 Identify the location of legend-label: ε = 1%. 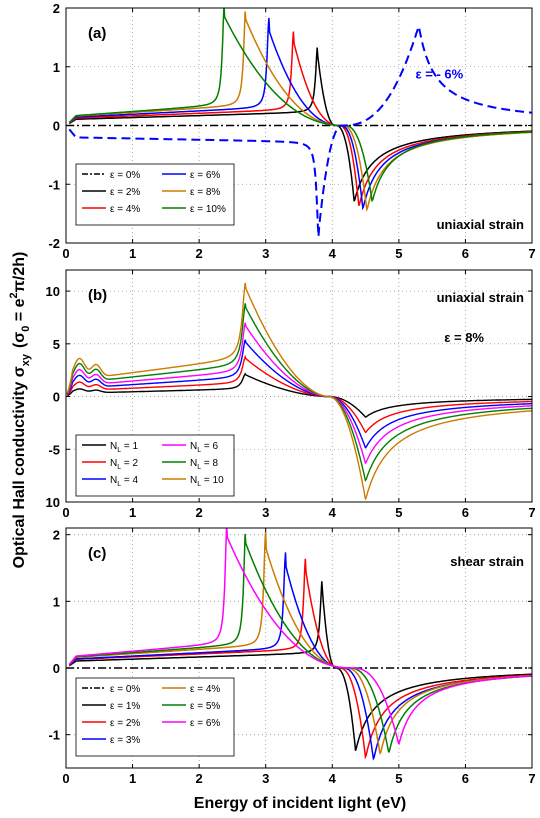
(125, 706).